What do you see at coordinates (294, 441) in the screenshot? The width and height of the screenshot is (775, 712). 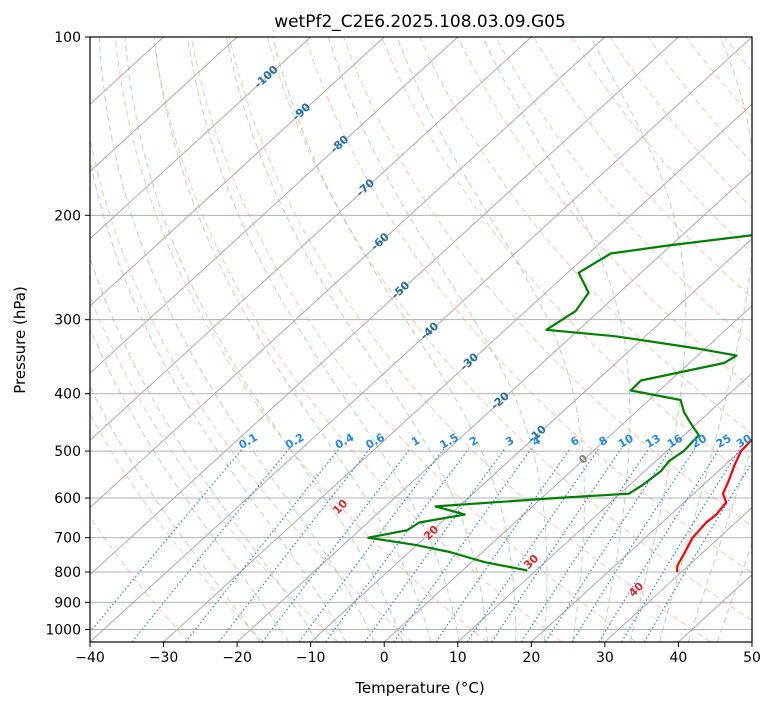 I see `mixing-ratio-label-1: 0.2` at bounding box center [294, 441].